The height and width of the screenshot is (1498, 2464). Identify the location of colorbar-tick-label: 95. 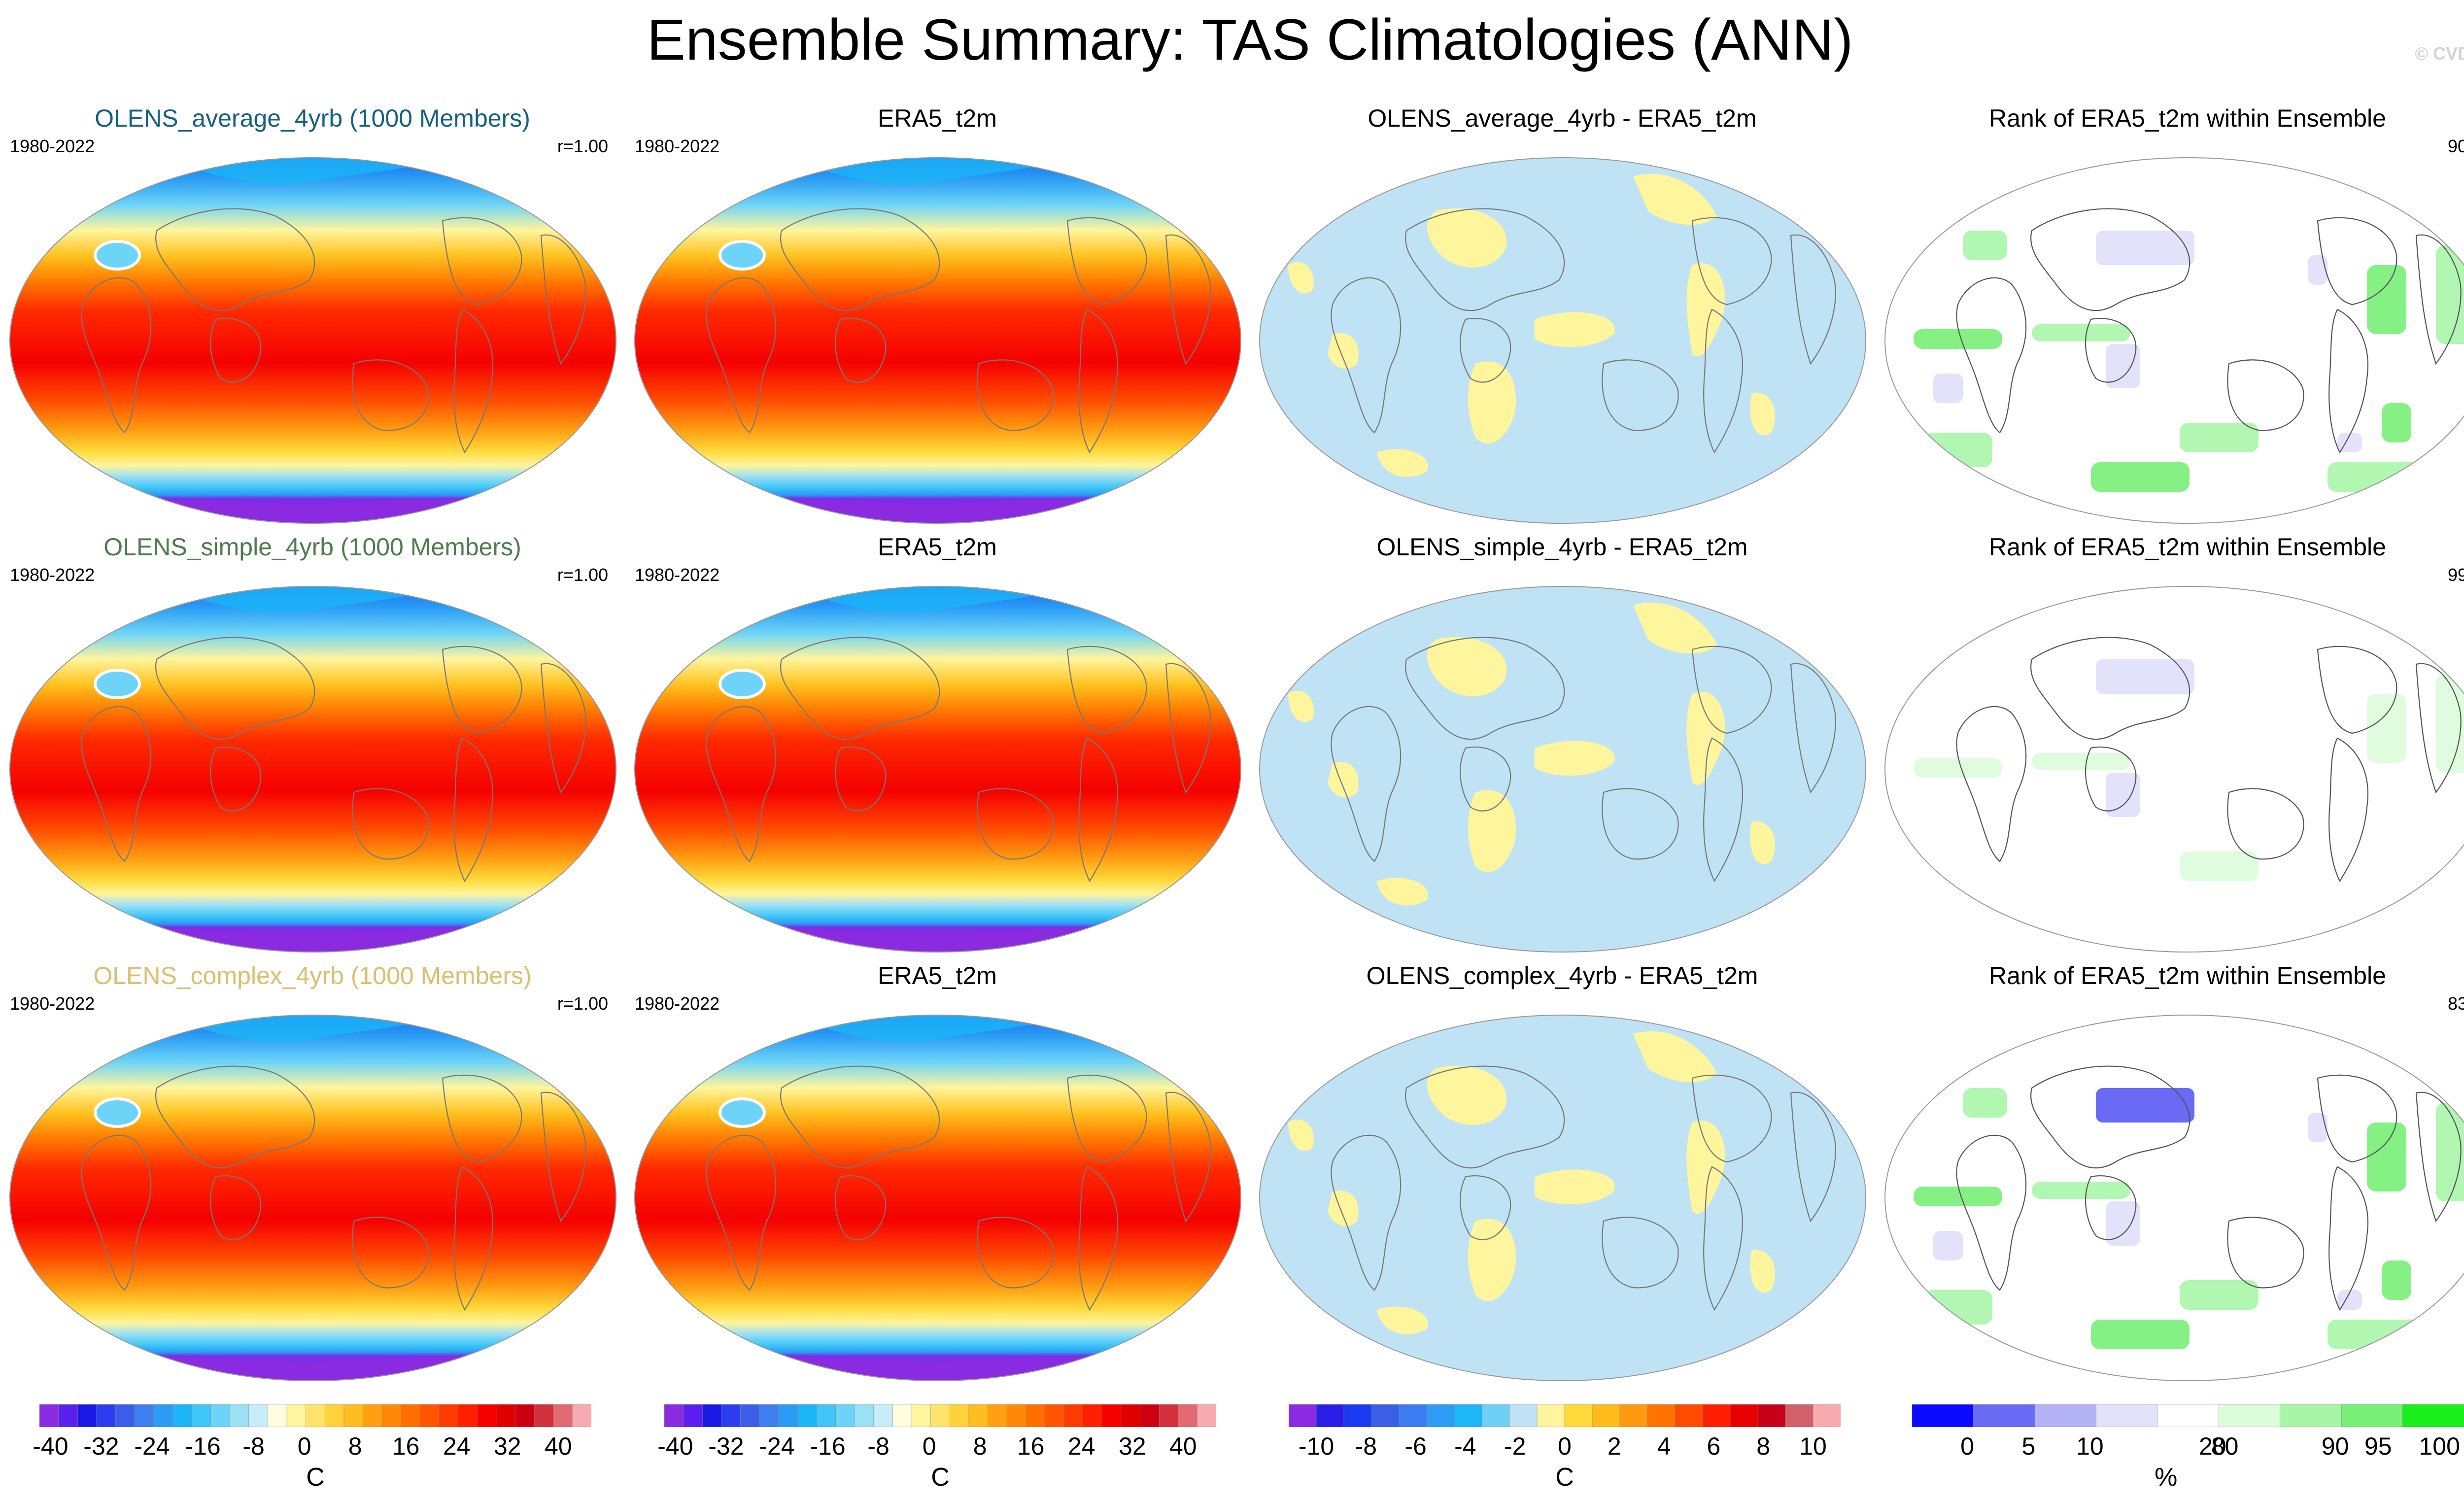
(2378, 1446).